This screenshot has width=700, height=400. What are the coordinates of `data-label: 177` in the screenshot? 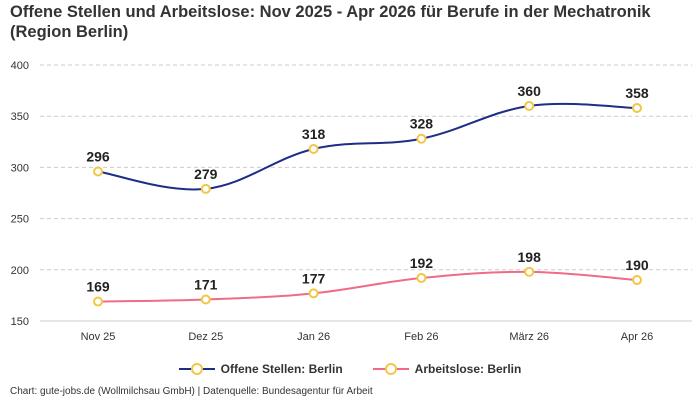 It's located at (314, 278).